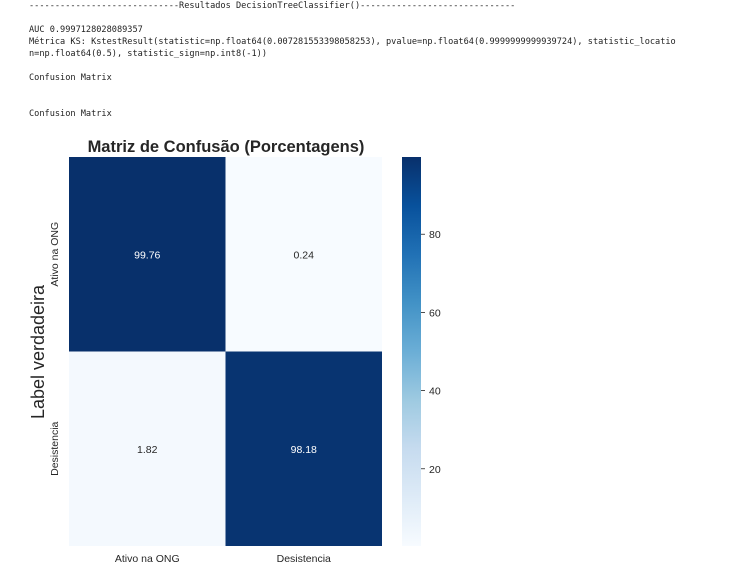  Describe the element at coordinates (431, 352) in the screenshot. I see `colorbar-ticks: 20 40 60 80` at that location.